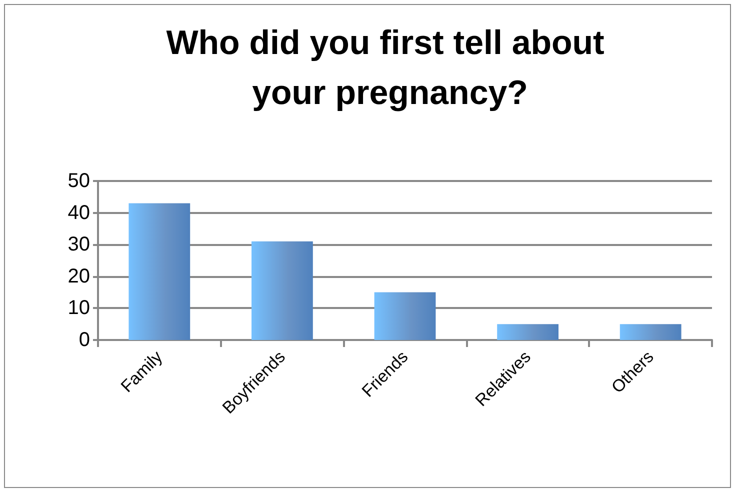 Image resolution: width=739 pixels, height=496 pixels. Describe the element at coordinates (79, 181) in the screenshot. I see `y-tick-label: 50` at that location.